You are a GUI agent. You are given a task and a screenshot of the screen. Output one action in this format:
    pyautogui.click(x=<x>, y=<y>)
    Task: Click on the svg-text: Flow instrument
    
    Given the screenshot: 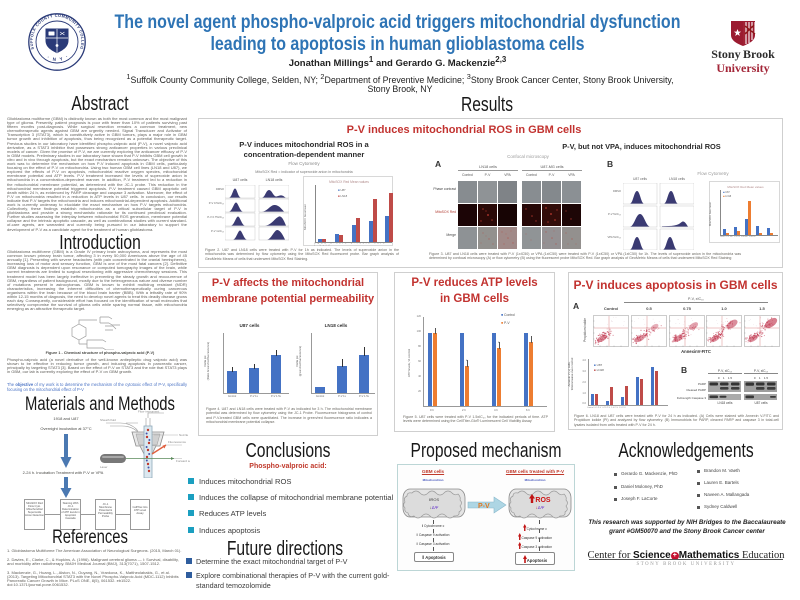 What is the action you would take?
    pyautogui.click(x=148, y=412)
    